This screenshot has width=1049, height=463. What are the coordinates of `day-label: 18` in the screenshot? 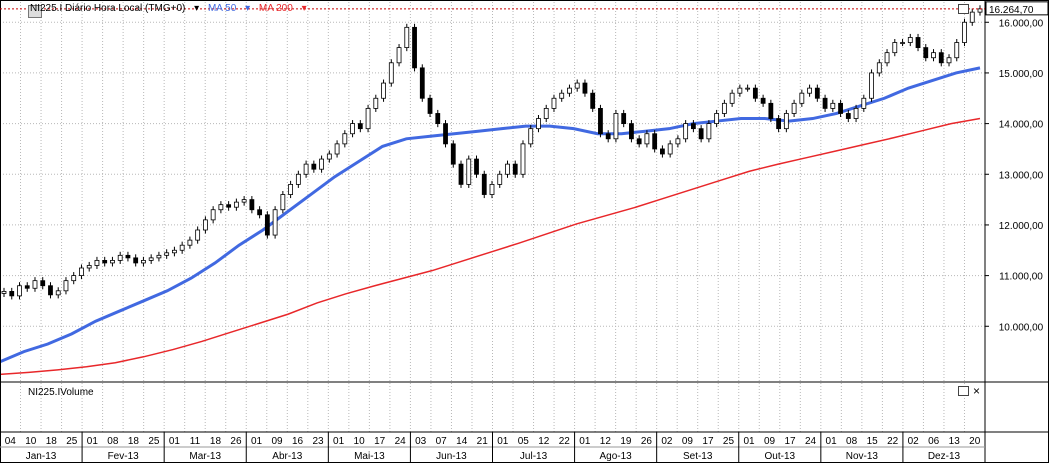 It's located at (52, 441).